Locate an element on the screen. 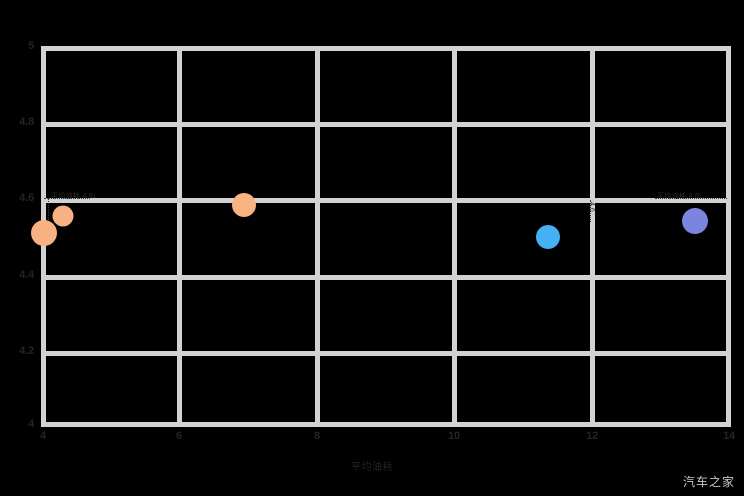 Image resolution: width=744 pixels, height=496 pixels. y-tick-label: 4.4 is located at coordinates (26, 275).